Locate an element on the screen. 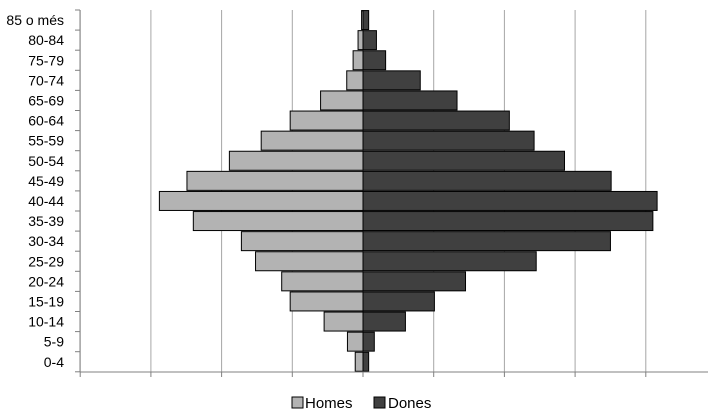 Image resolution: width=708 pixels, height=411 pixels. legend-swatch-homes is located at coordinates (297, 402).